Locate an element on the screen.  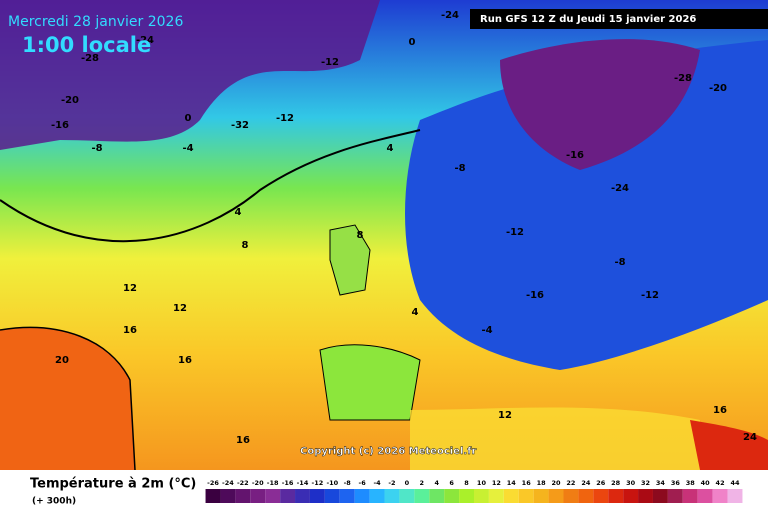
scale-label: 44 is located at coordinates (735, 483).